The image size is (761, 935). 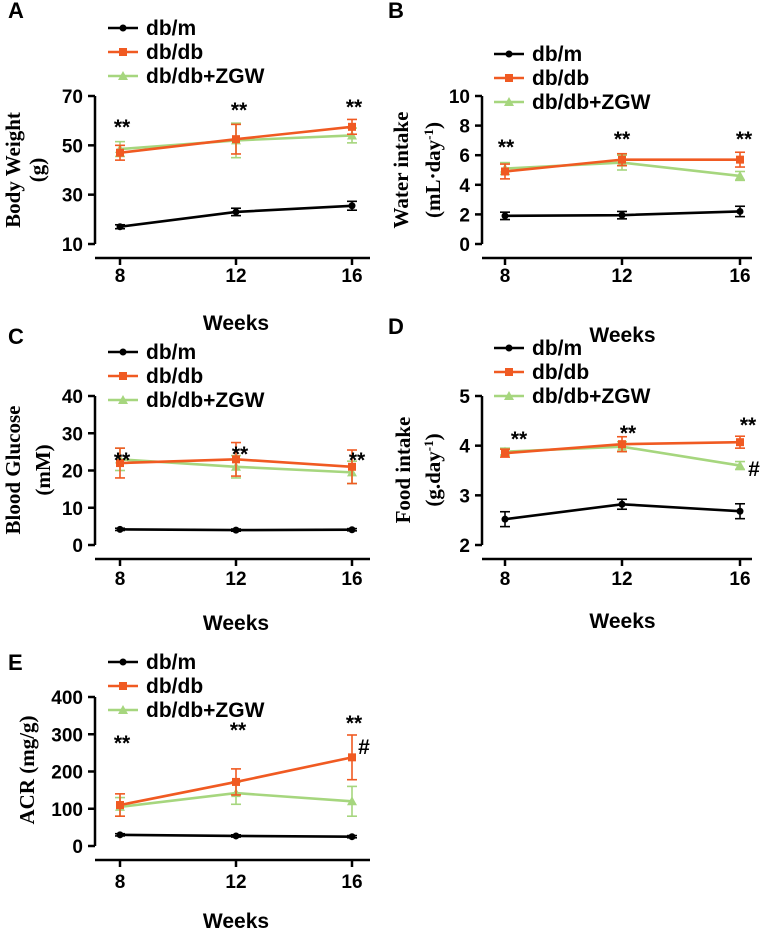 I want to click on y-tick-label: 30, so click(x=72, y=196).